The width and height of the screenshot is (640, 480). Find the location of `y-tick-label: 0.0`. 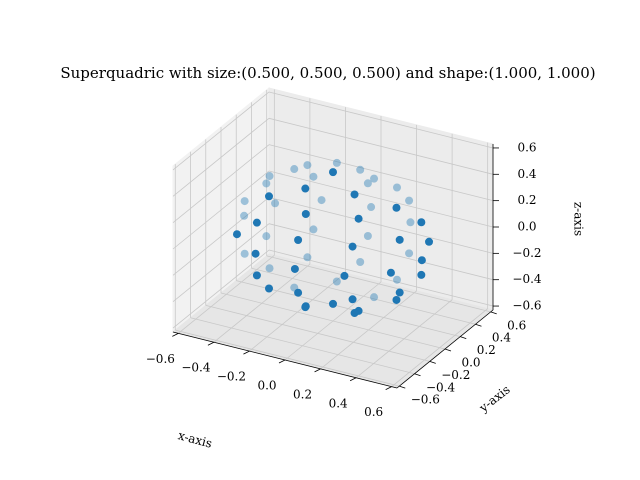

y-tick-label: 0.0 is located at coordinates (470, 363).